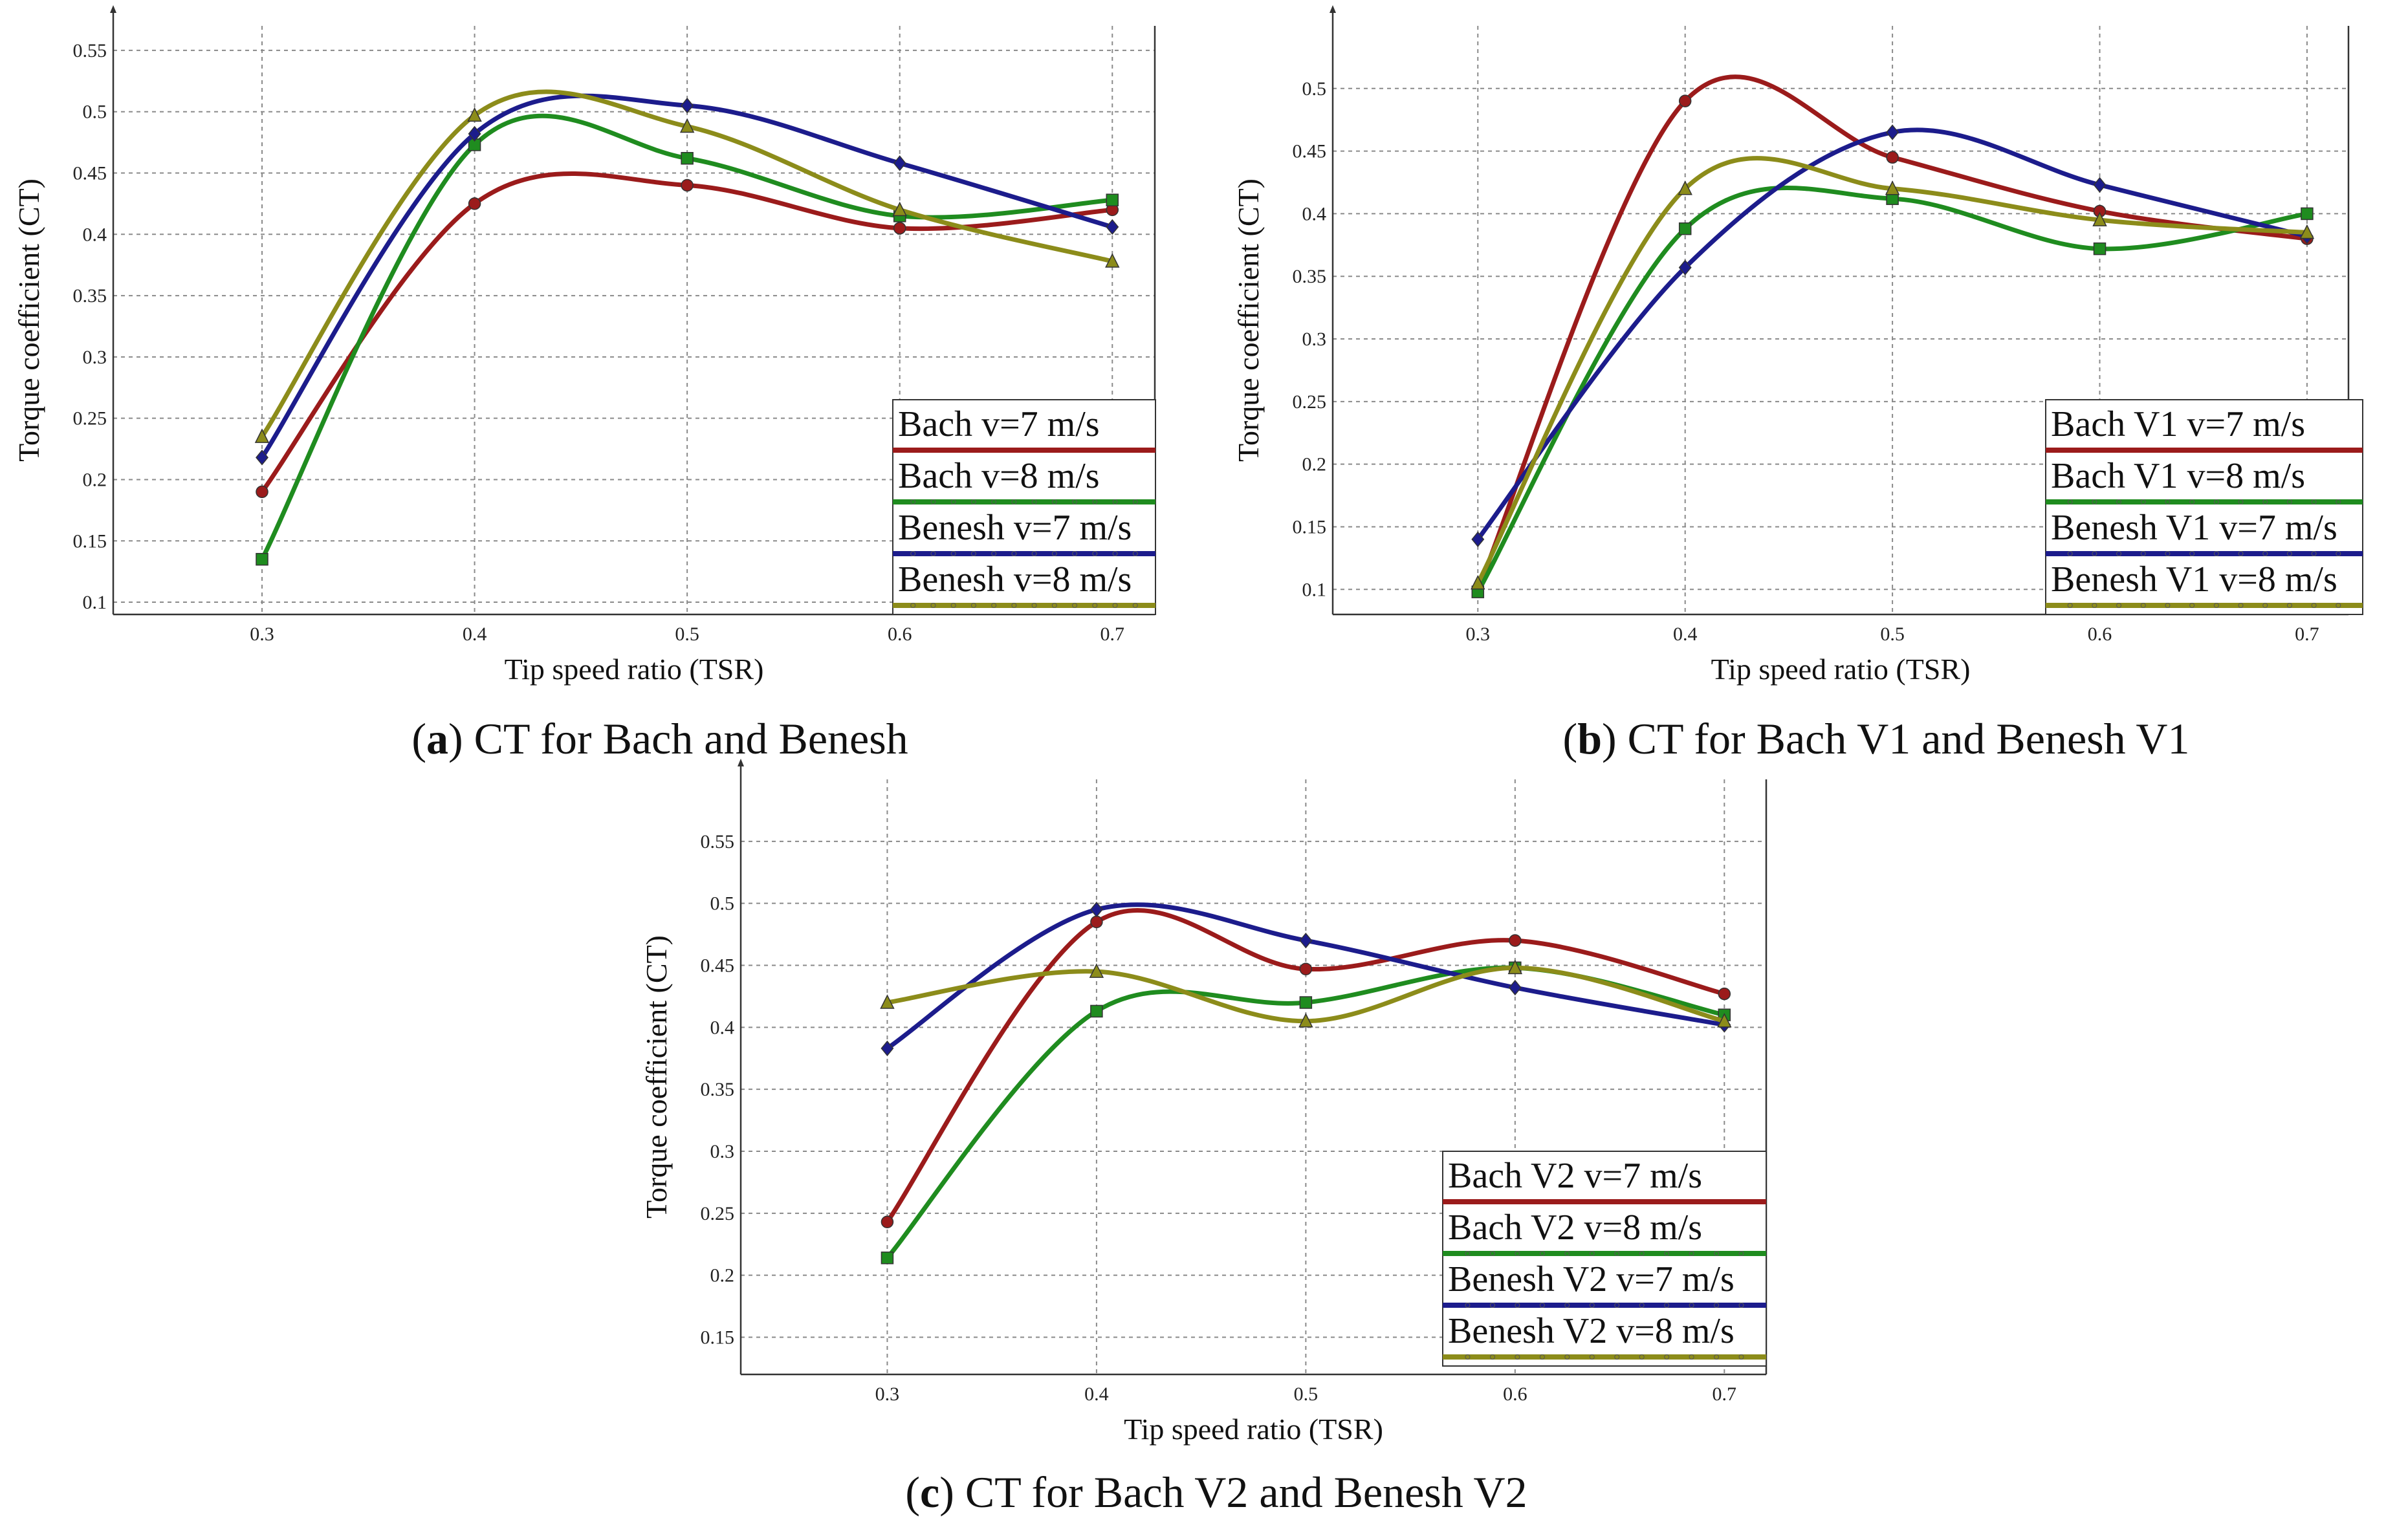 This screenshot has width=2386, height=1540. What do you see at coordinates (913, 1492) in the screenshot?
I see `caption-paren-open: (` at bounding box center [913, 1492].